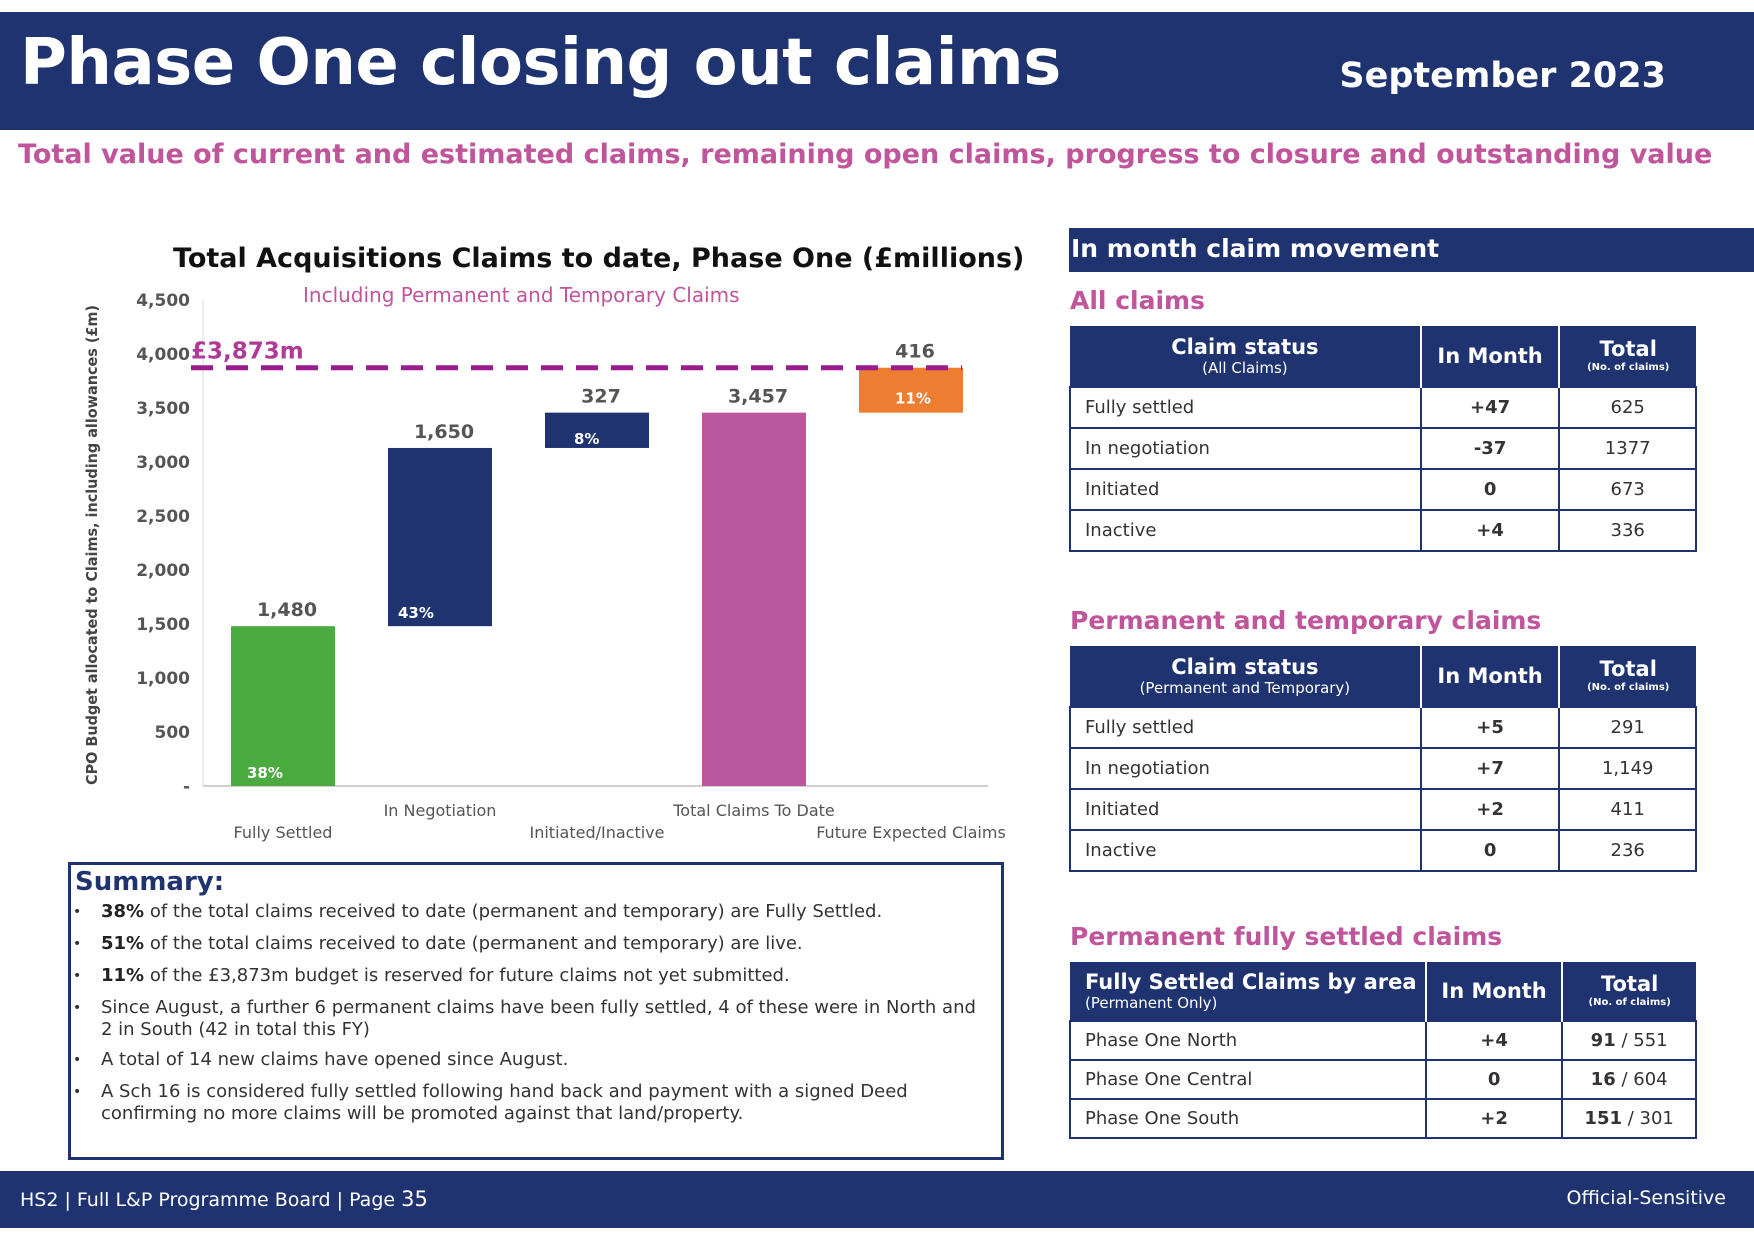 This screenshot has height=1240, width=1754. I want to click on budget-label: £3,873m, so click(247, 352).